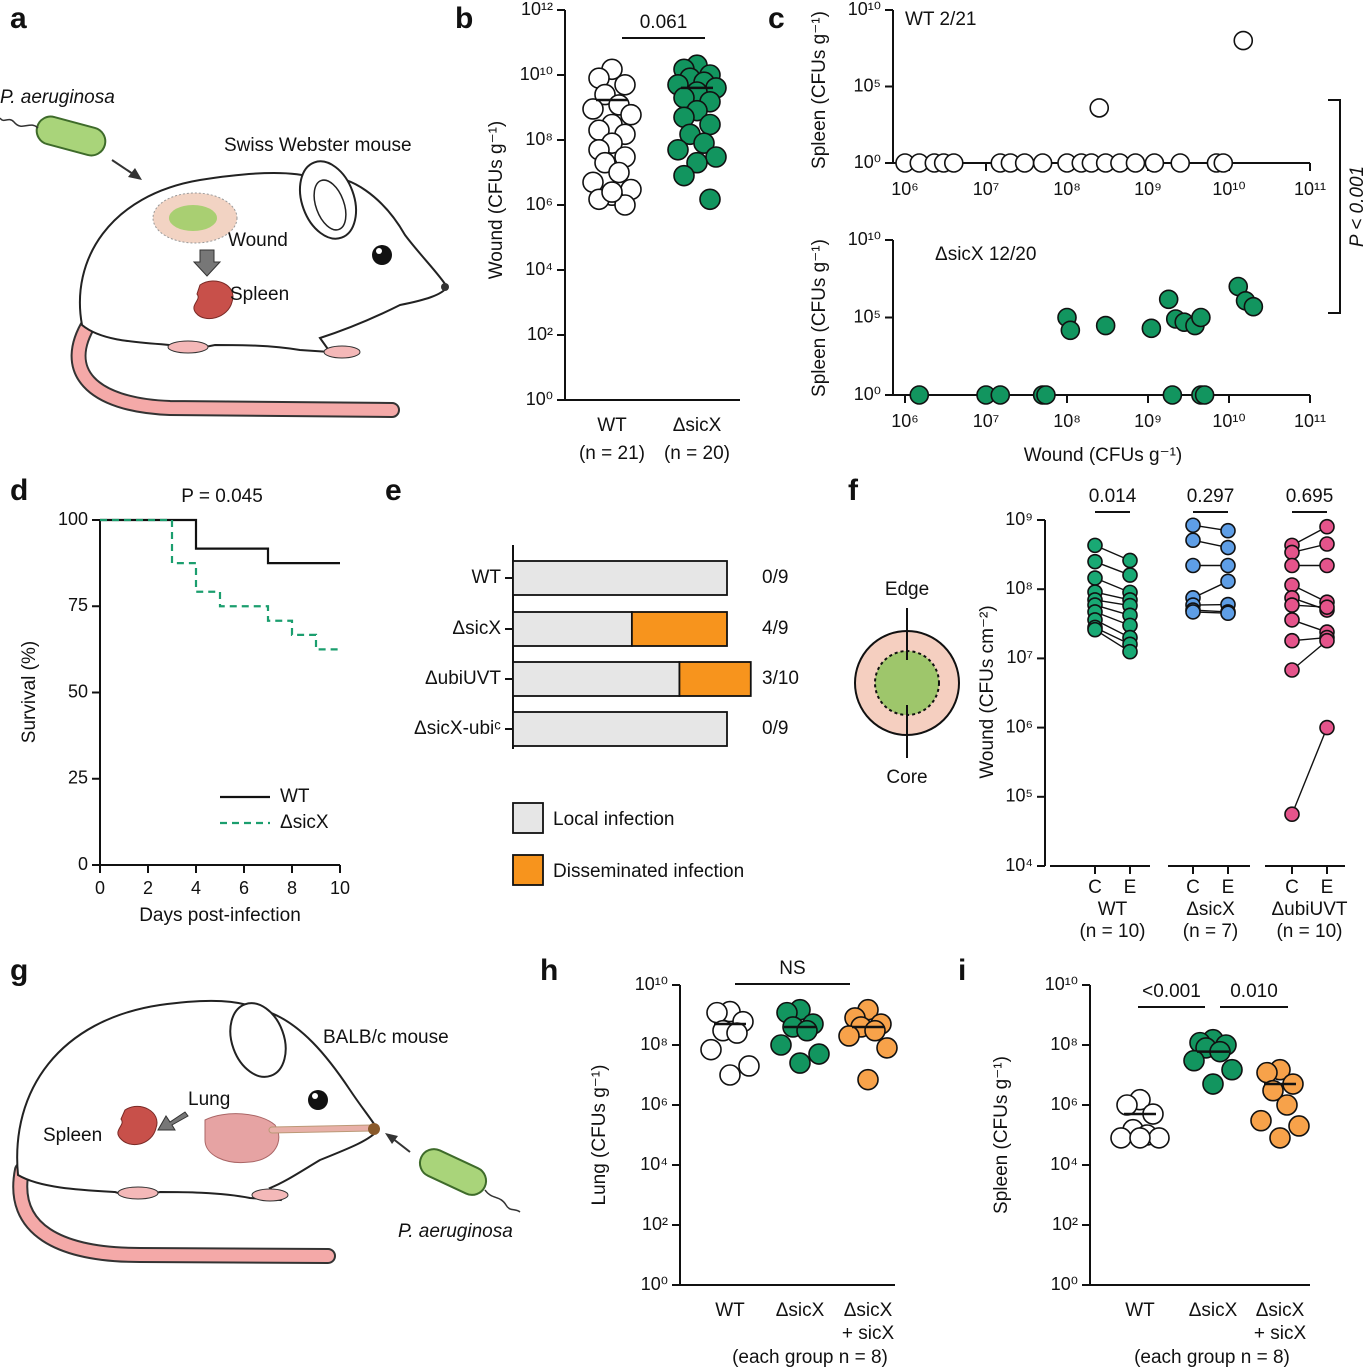 The height and width of the screenshot is (1369, 1367). Describe the element at coordinates (985, 254) in the screenshot. I see `group-label: ΔsicX 12/20` at that location.